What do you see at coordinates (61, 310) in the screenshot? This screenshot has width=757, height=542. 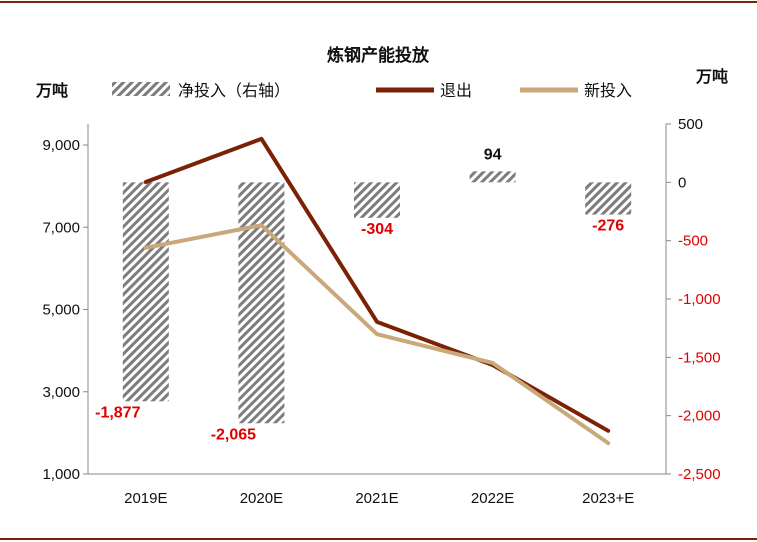 I see `left-tick-label: 5,000` at bounding box center [61, 310].